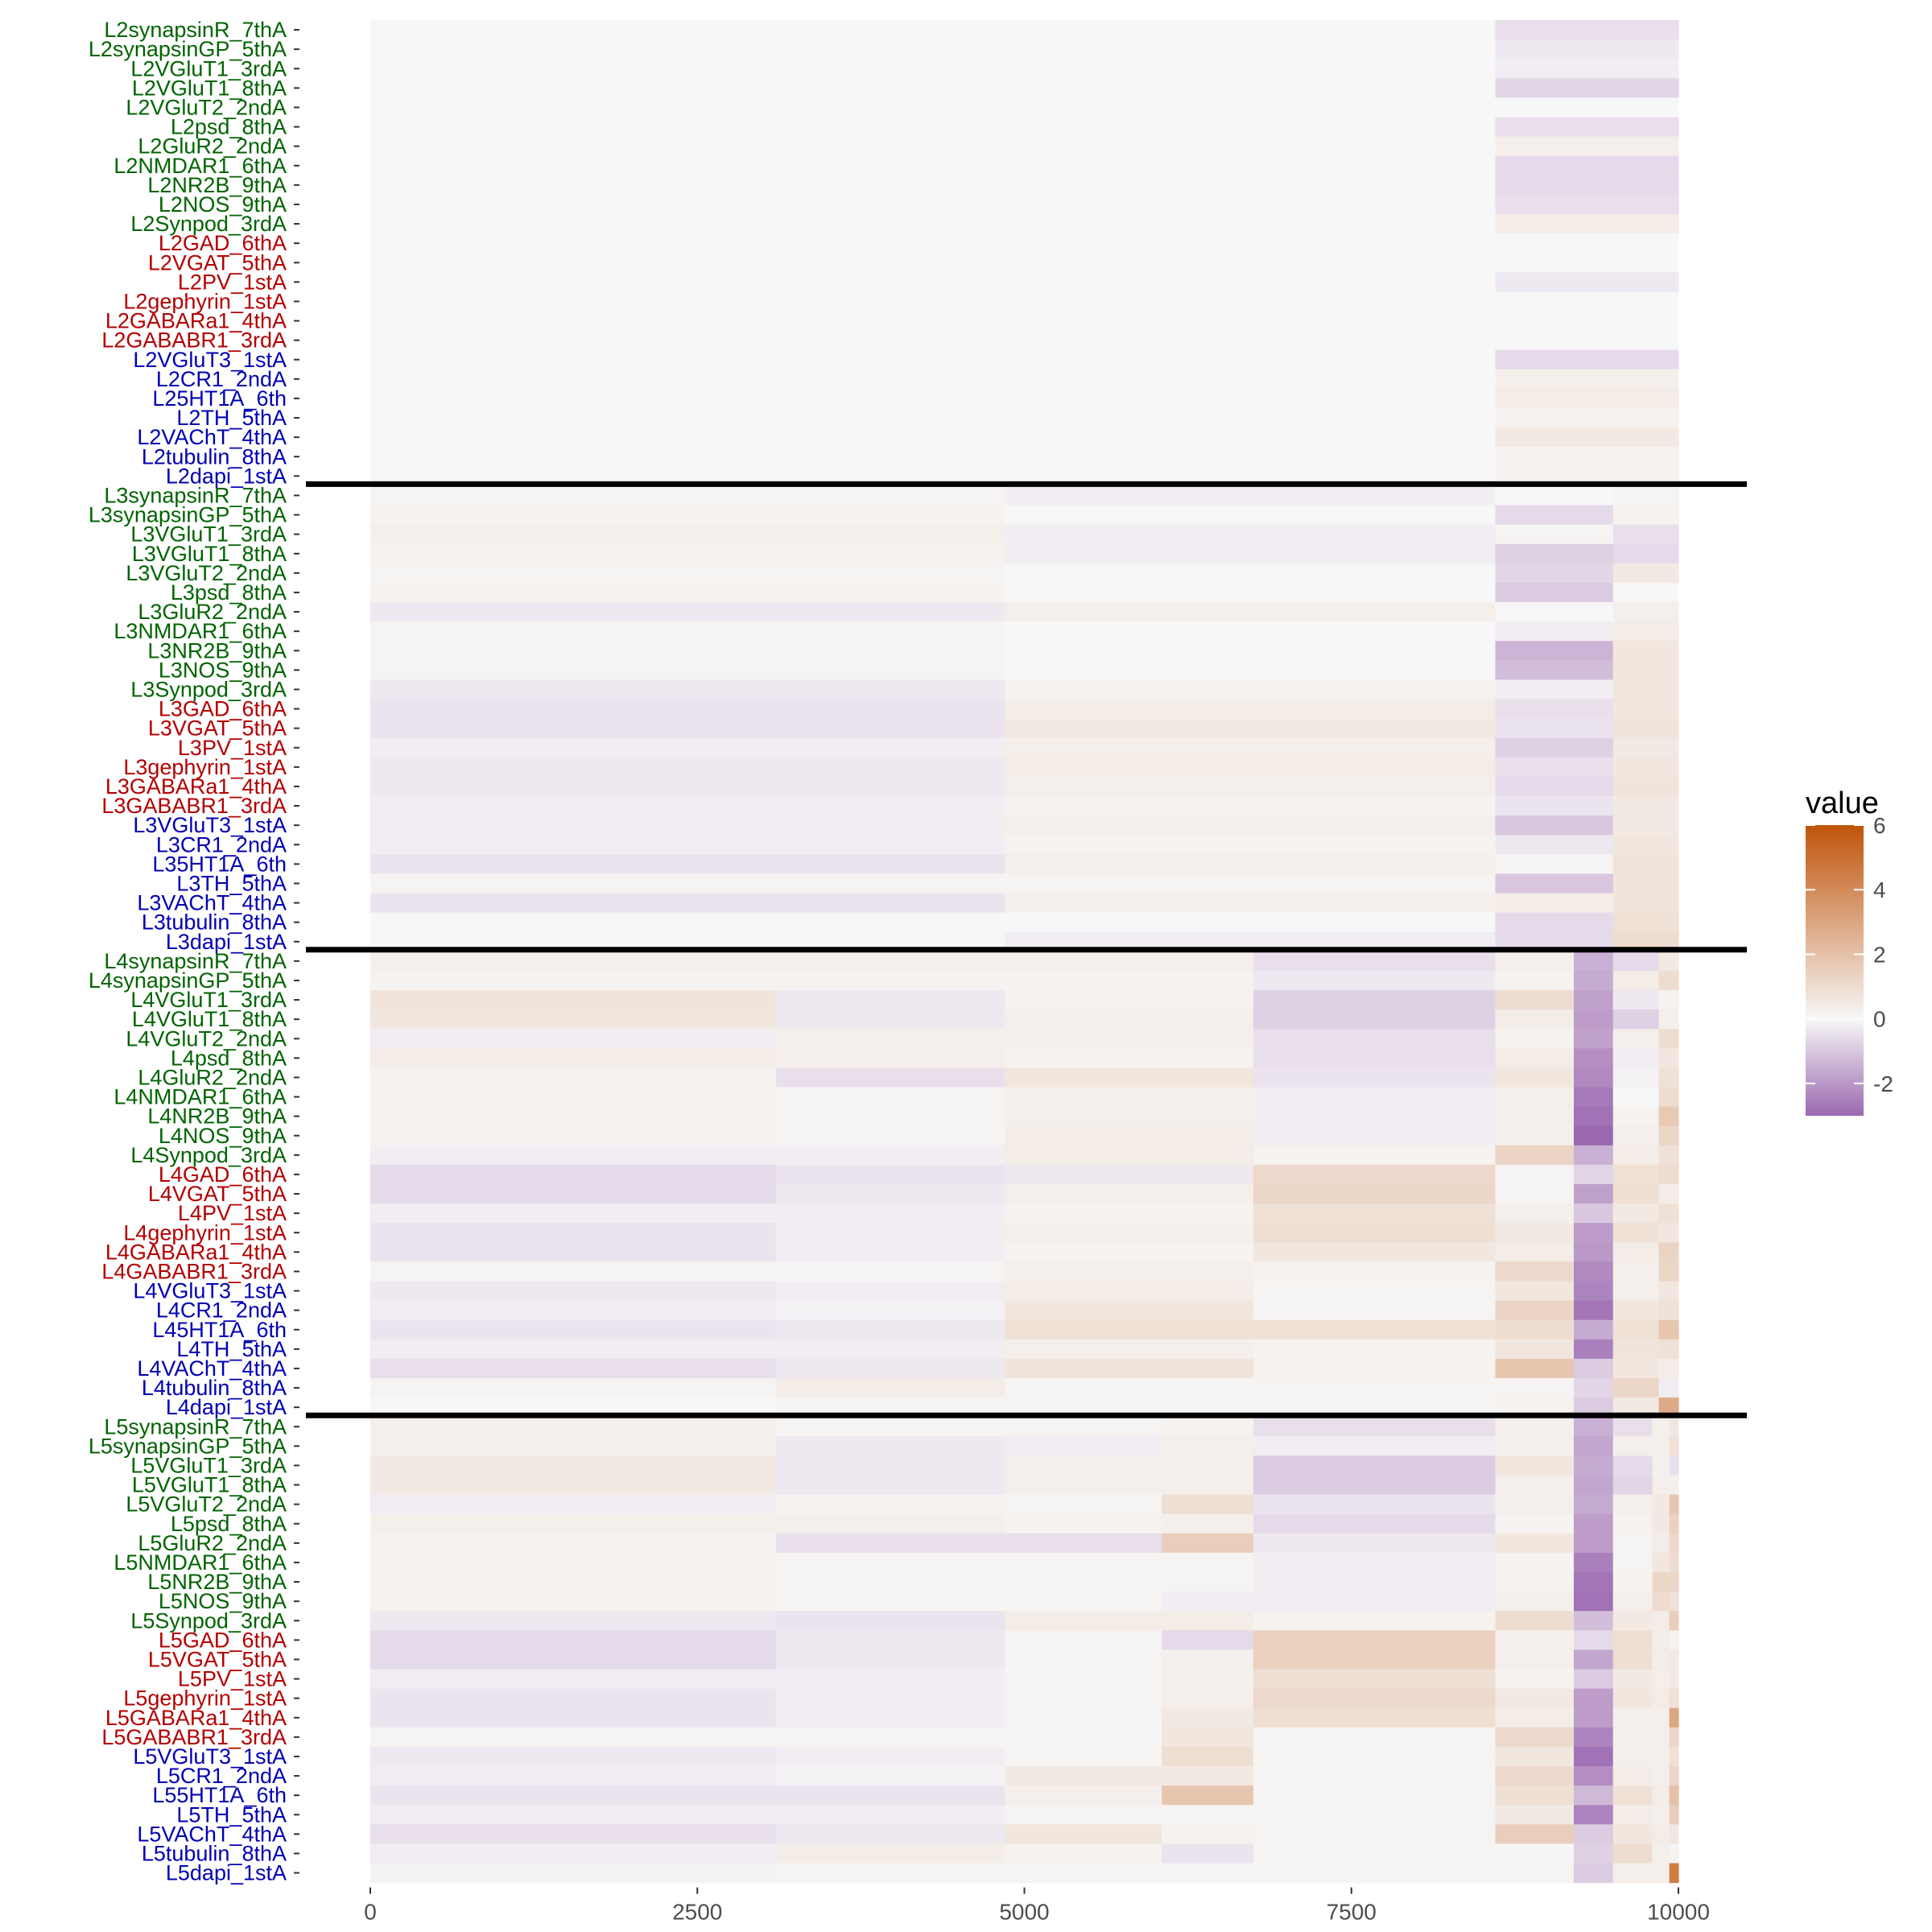  I want to click on row-label: L4TH_5thA, so click(231, 1349).